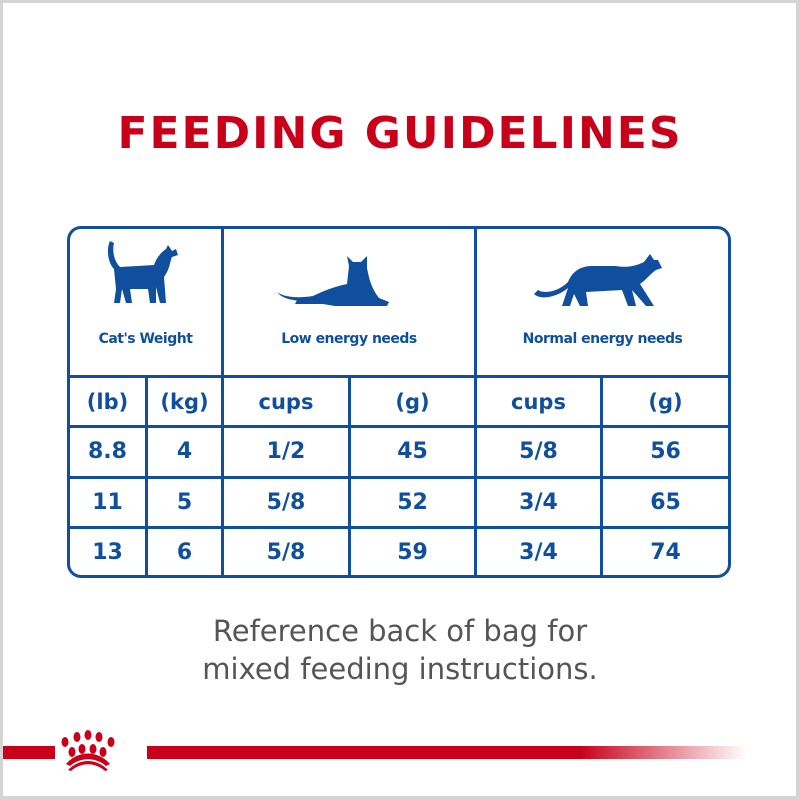 The width and height of the screenshot is (800, 800). Describe the element at coordinates (29, 752) in the screenshot. I see `brand-stripe-left` at that location.